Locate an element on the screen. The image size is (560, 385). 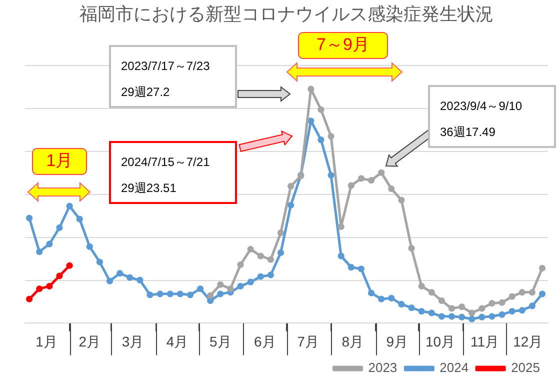
legend-label: 2024 is located at coordinates (454, 368).